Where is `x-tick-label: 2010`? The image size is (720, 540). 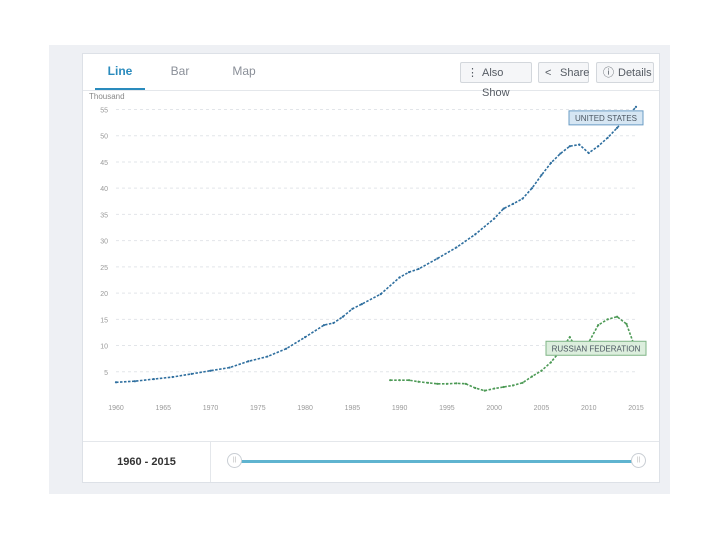 x-tick-label: 2010 is located at coordinates (589, 408).